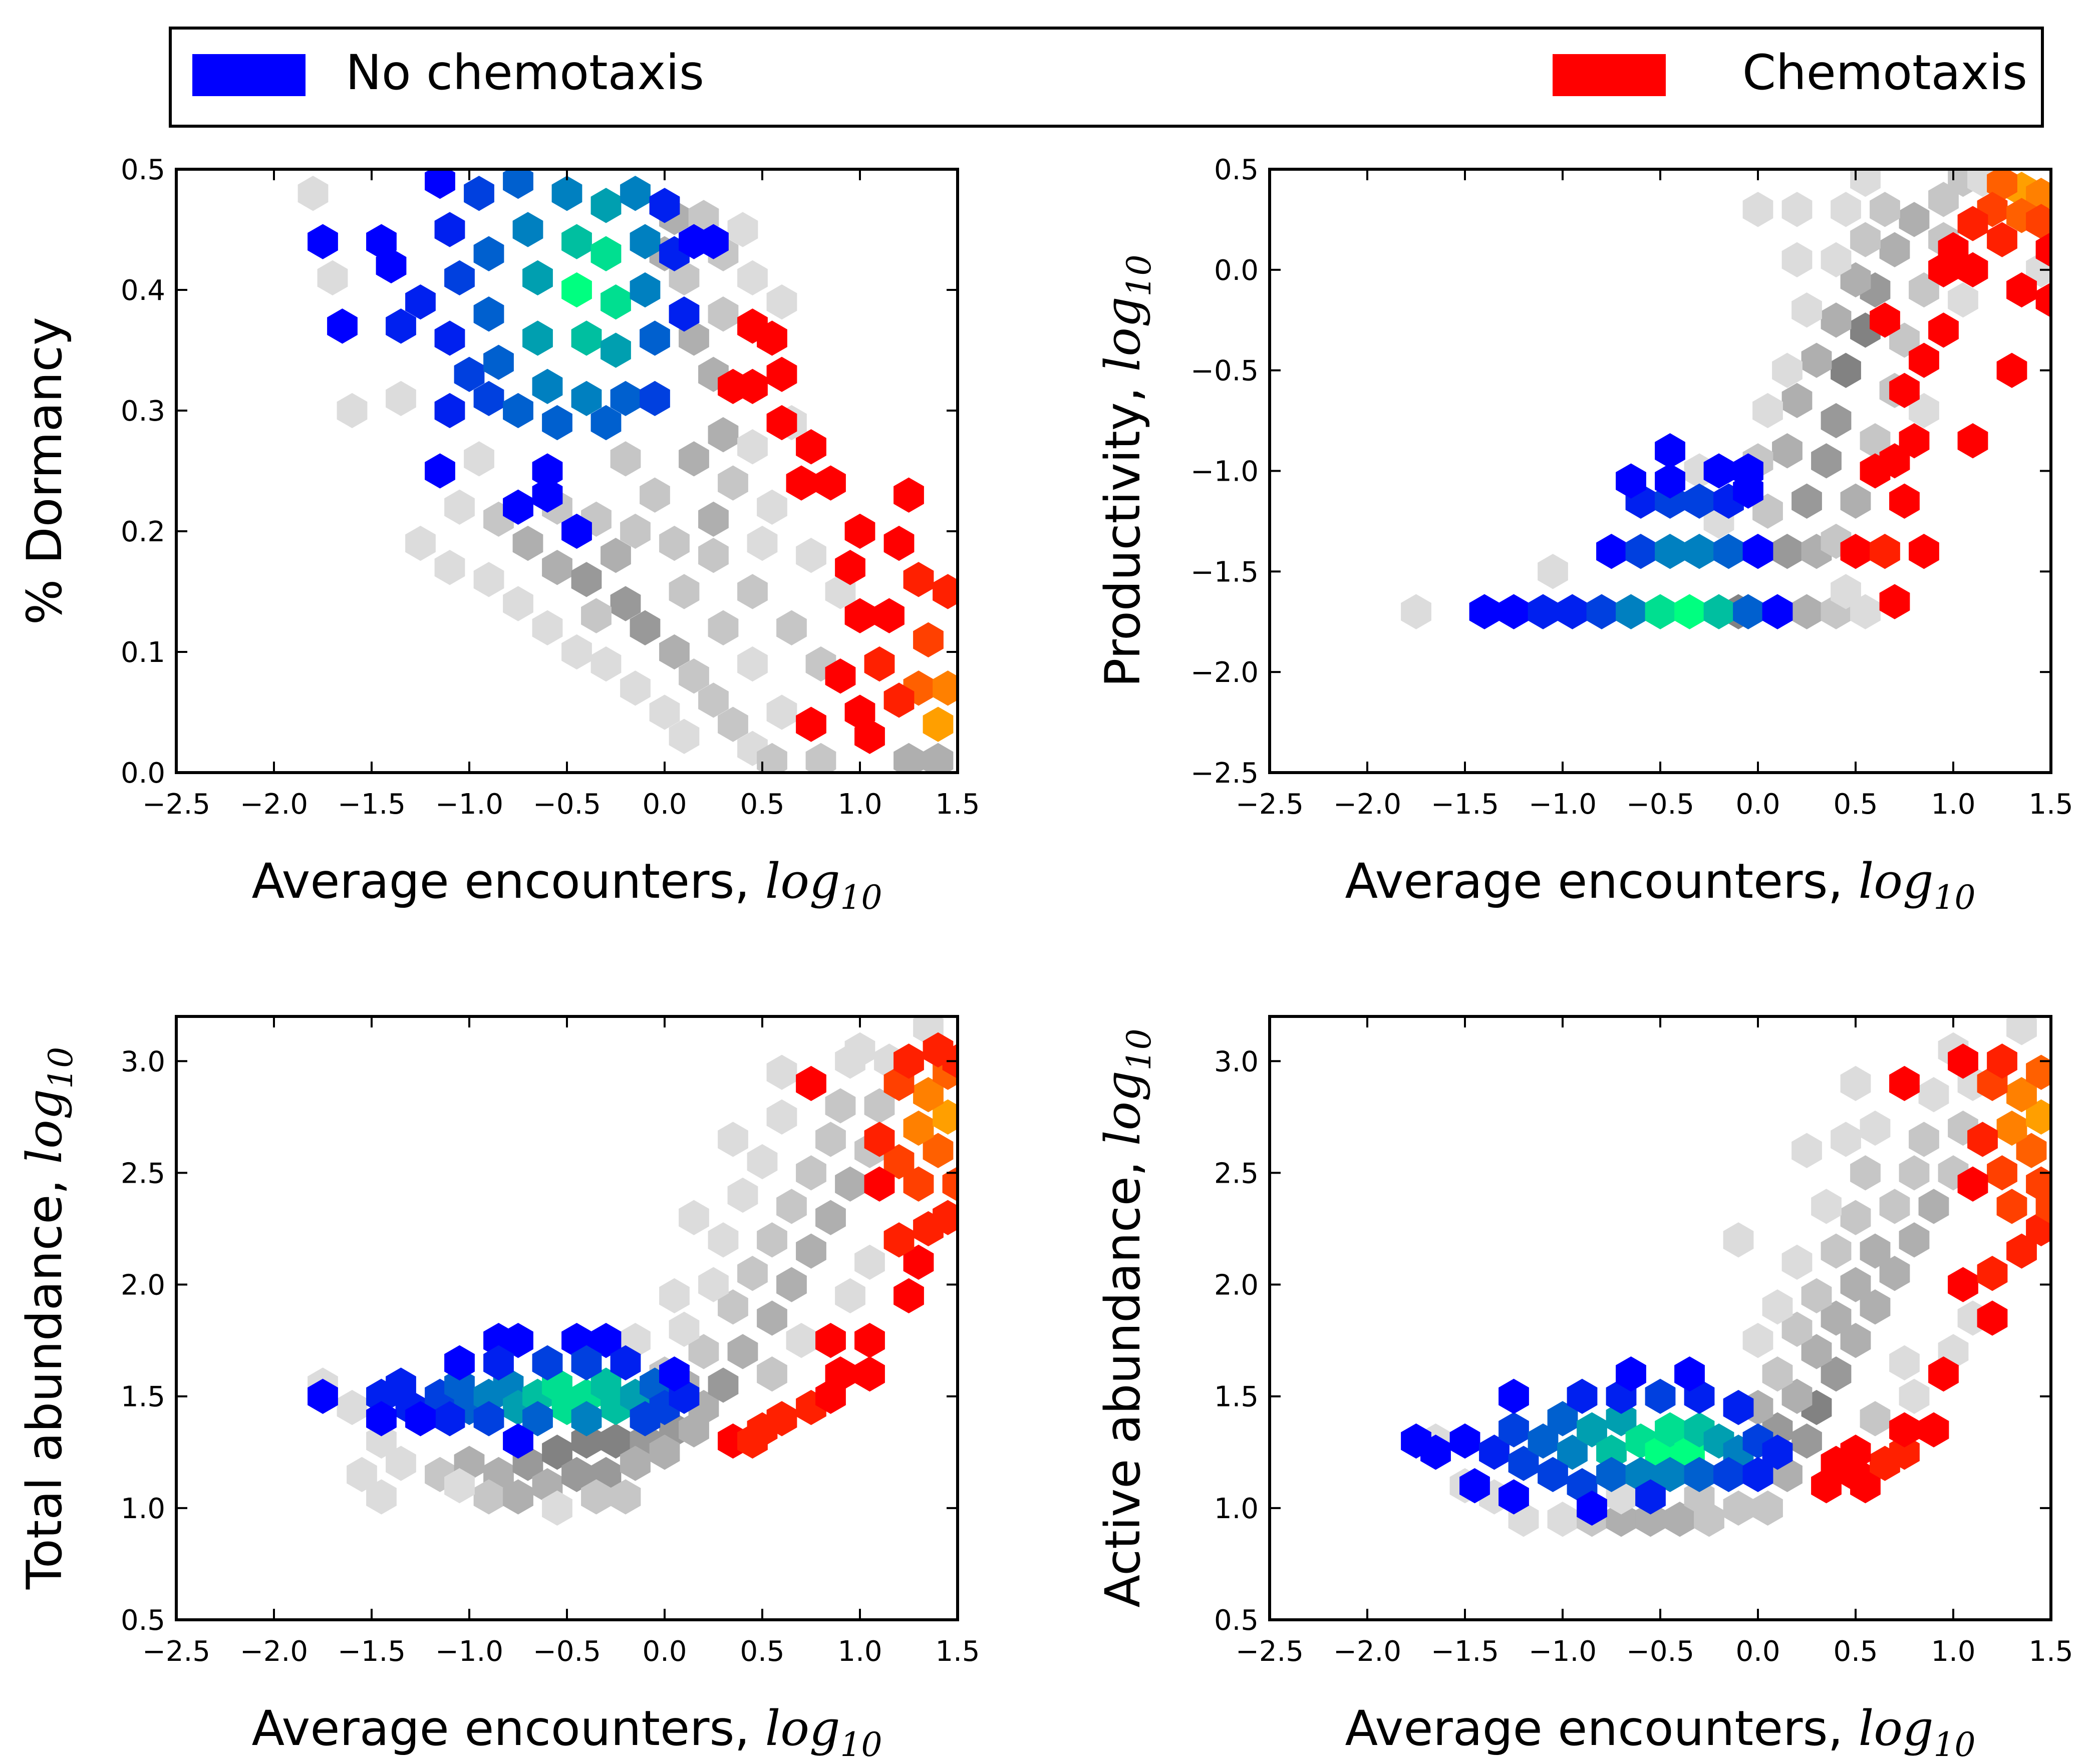  I want to click on y-tick-label: −0.5, so click(1225, 371).